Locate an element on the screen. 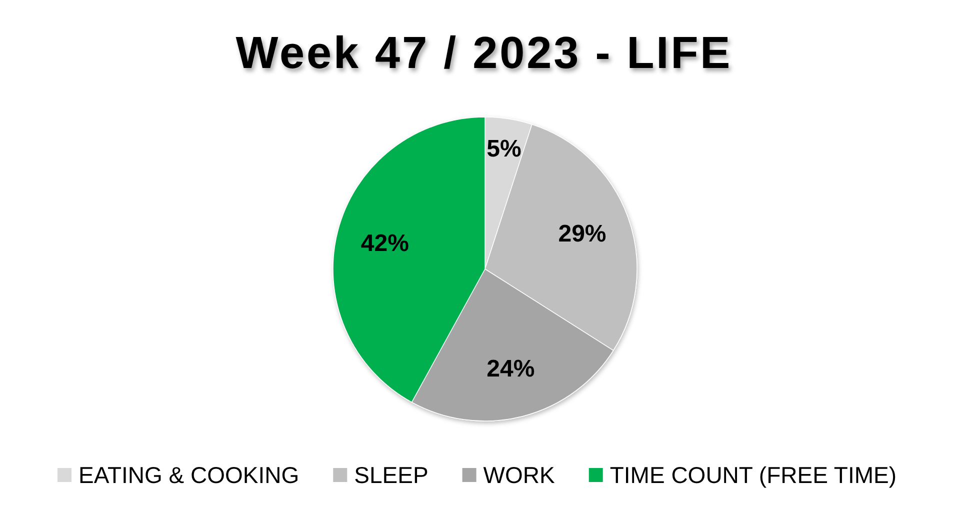 Image resolution: width=954 pixels, height=524 pixels. data-label: 24% is located at coordinates (510, 369).